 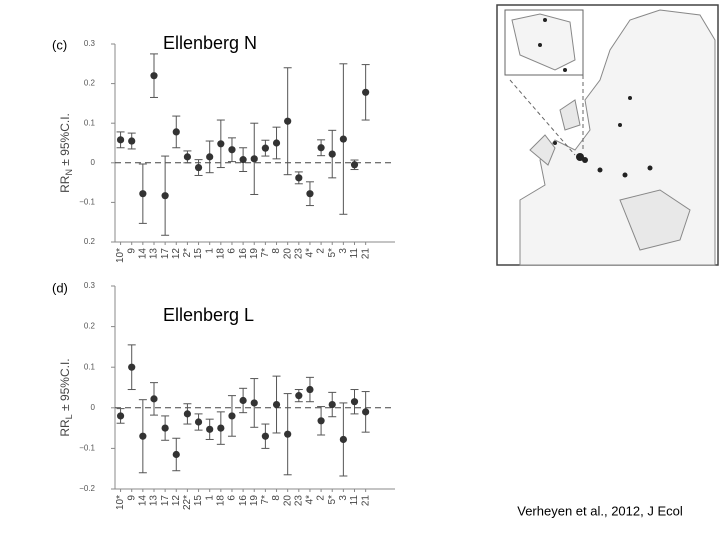 What do you see at coordinates (69, 172) in the screenshot?
I see `y-label-sub: N` at bounding box center [69, 172].